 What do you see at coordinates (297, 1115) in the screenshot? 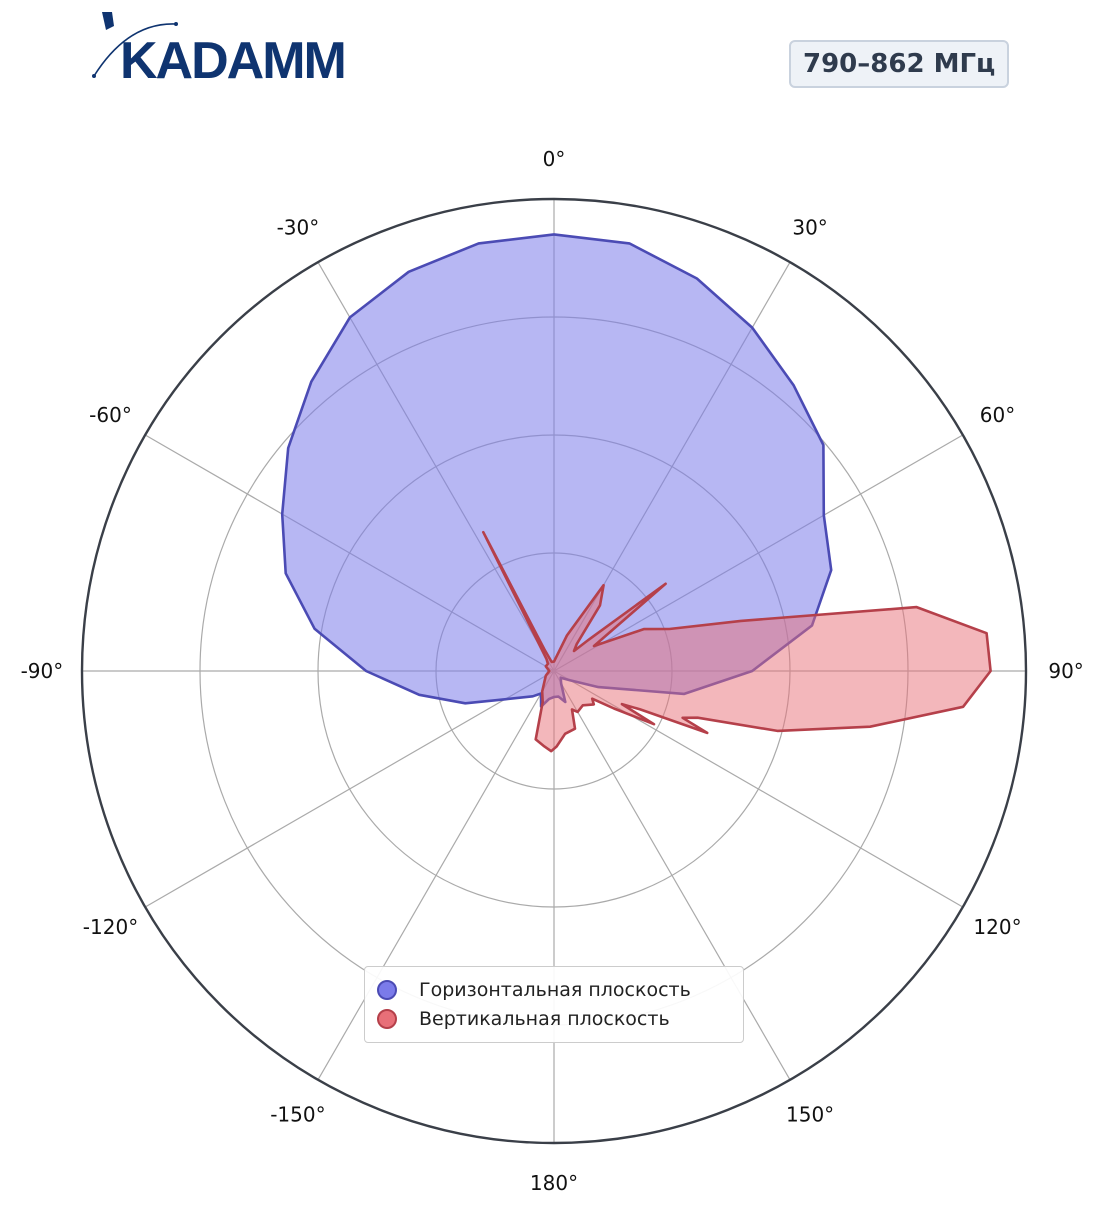
I see `angle-tick-label: -150°` at bounding box center [297, 1115].